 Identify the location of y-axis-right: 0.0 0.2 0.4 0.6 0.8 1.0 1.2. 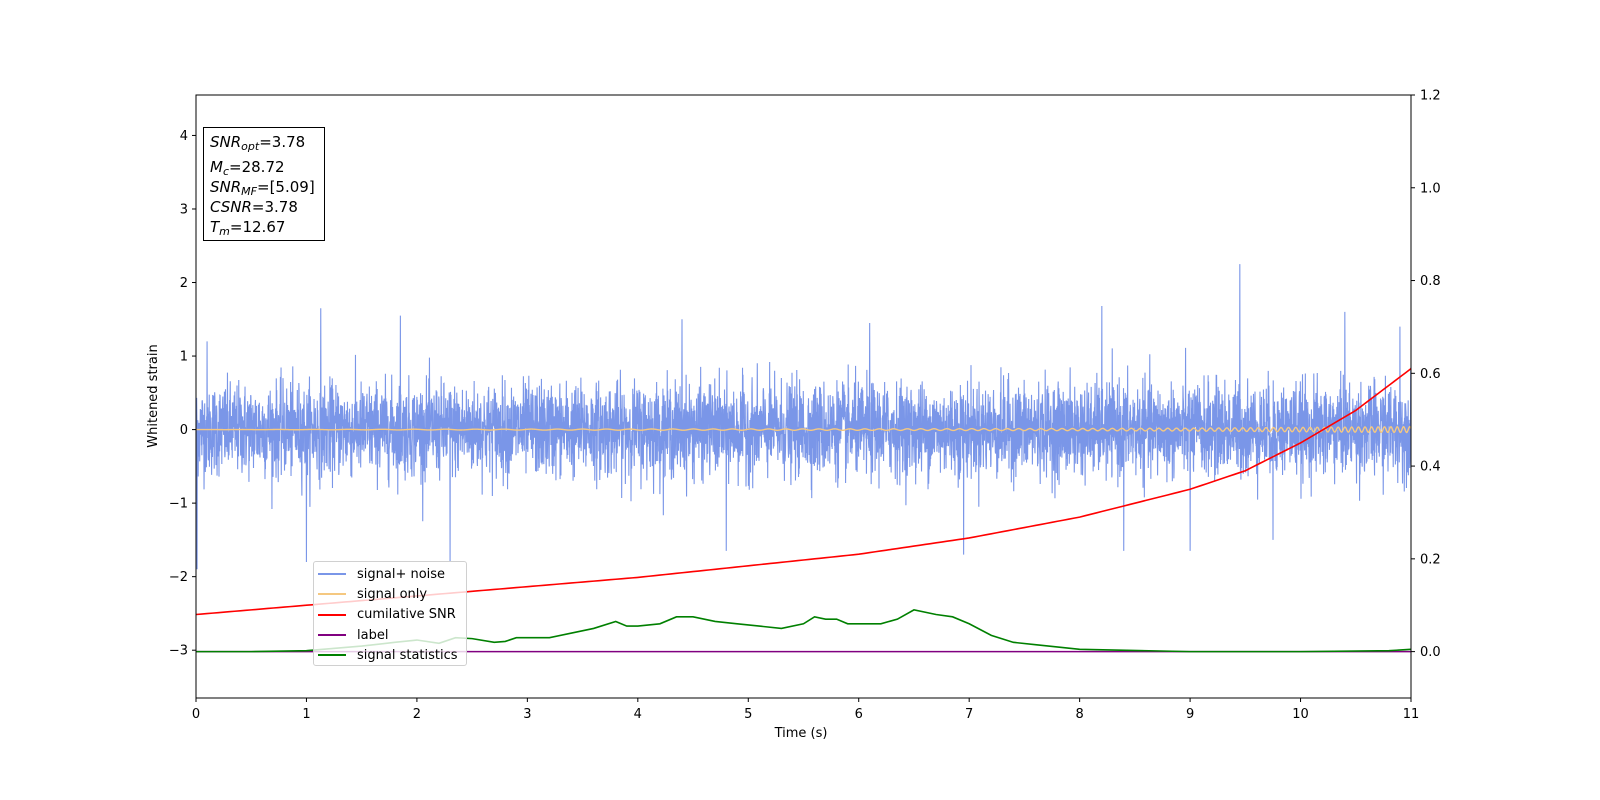
(1426, 374).